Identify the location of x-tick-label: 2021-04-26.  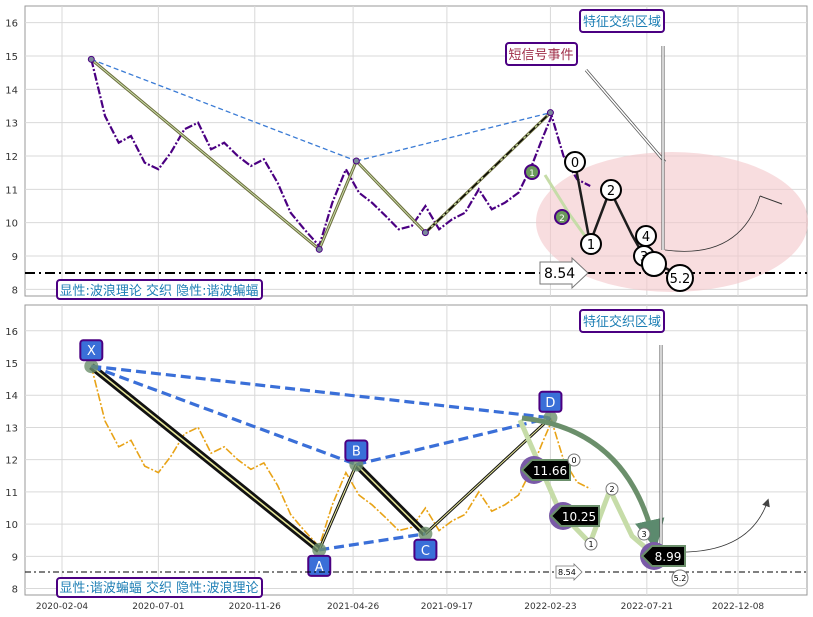
(353, 607).